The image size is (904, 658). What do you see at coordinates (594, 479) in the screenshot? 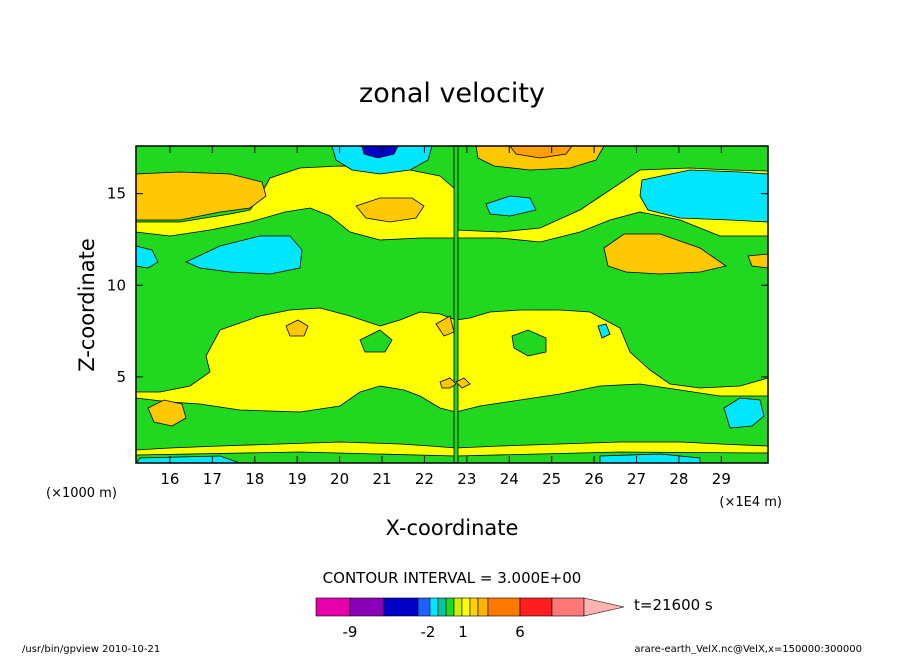
I see `x-tick-label: 26` at bounding box center [594, 479].